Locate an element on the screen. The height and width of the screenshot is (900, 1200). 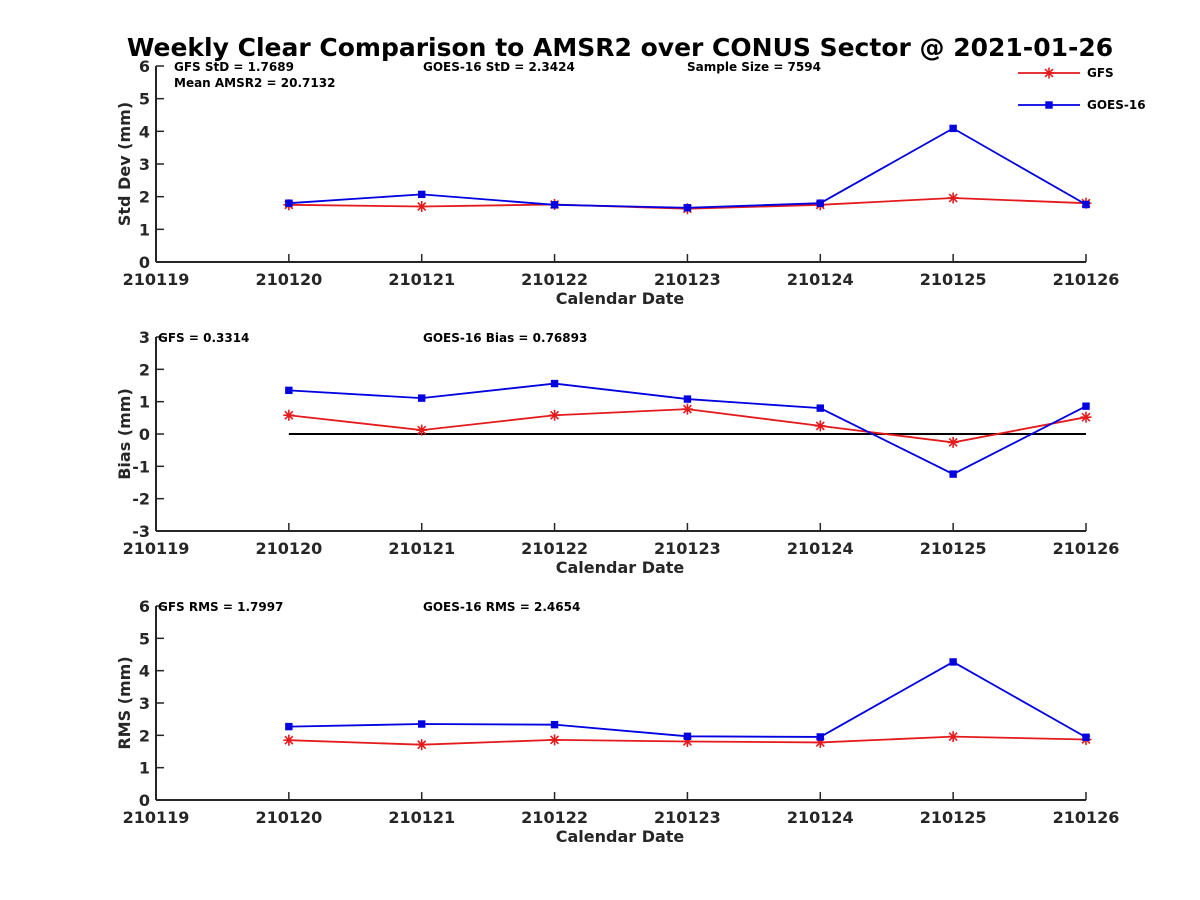
stat-annotation: GOES-16 Bias = 0.76893 is located at coordinates (505, 338).